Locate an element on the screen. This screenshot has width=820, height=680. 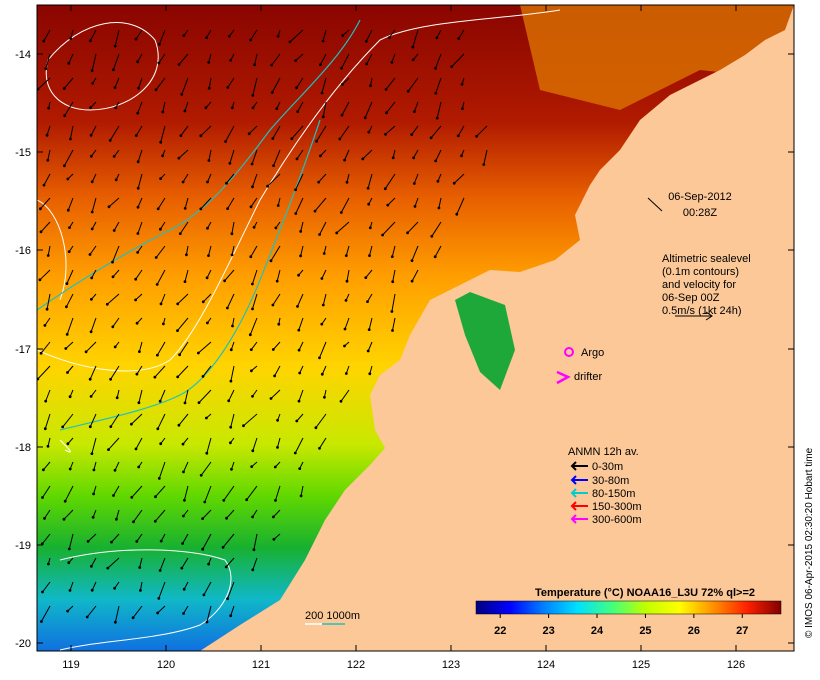
lon-label: 125 is located at coordinates (641, 665).